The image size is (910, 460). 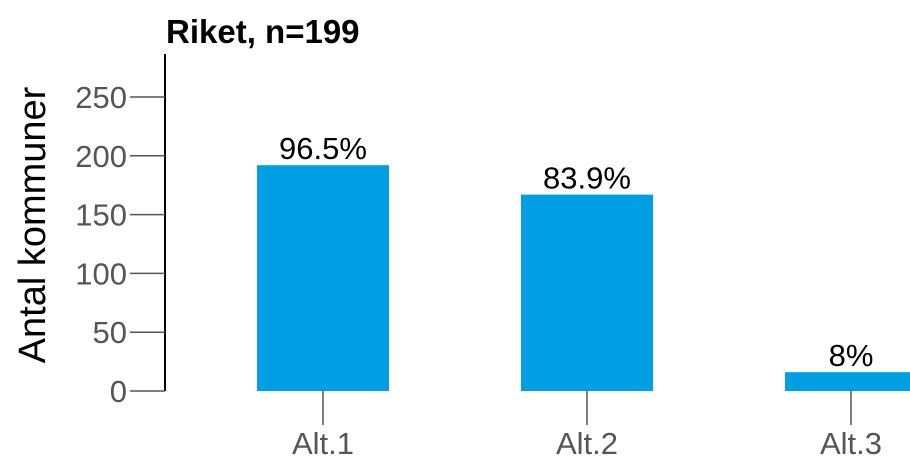 What do you see at coordinates (587, 443) in the screenshot?
I see `x-tick-label: Alt.2` at bounding box center [587, 443].